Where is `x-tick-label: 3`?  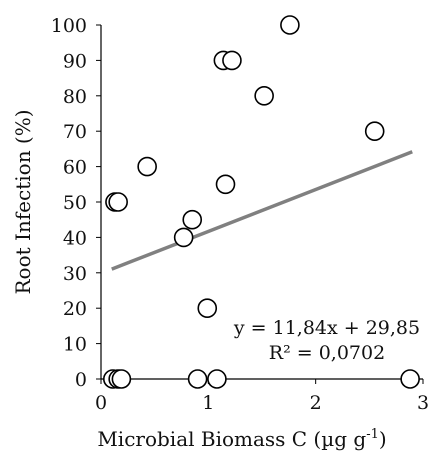 x-tick-label: 3 is located at coordinates (423, 403).